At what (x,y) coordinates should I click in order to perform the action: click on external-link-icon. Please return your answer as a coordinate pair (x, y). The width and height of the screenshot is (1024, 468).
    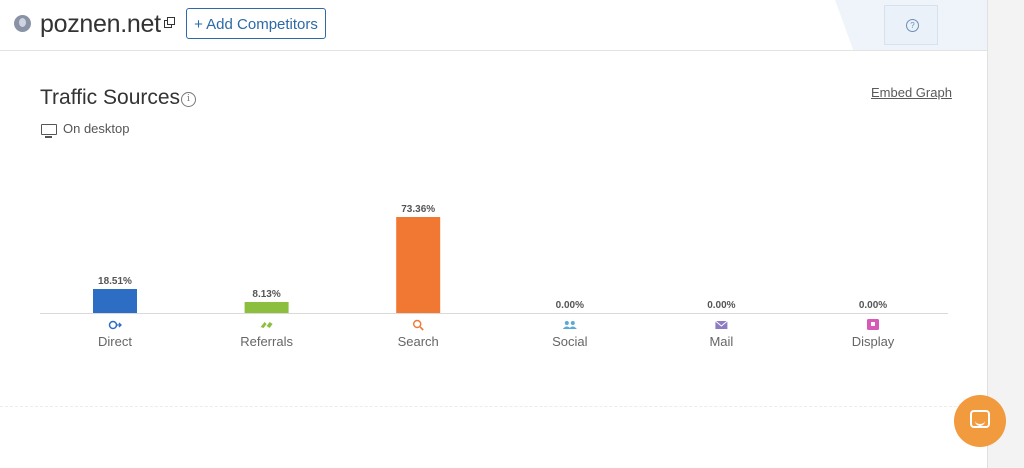
    Looking at the image, I should click on (169, 22).